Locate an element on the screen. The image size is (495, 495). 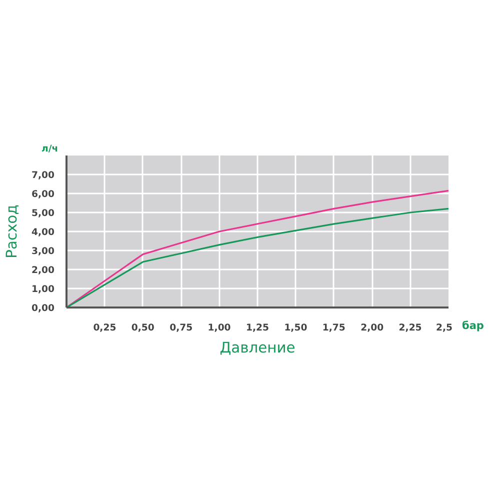
x-tick-label: 1,75 is located at coordinates (334, 328).